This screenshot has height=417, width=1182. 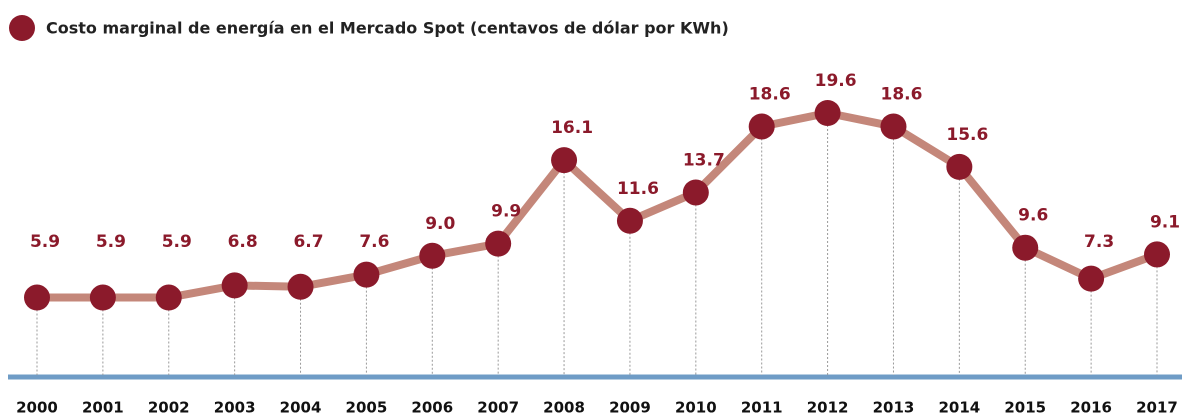 I want to click on data-label: 6.7, so click(x=308, y=242).